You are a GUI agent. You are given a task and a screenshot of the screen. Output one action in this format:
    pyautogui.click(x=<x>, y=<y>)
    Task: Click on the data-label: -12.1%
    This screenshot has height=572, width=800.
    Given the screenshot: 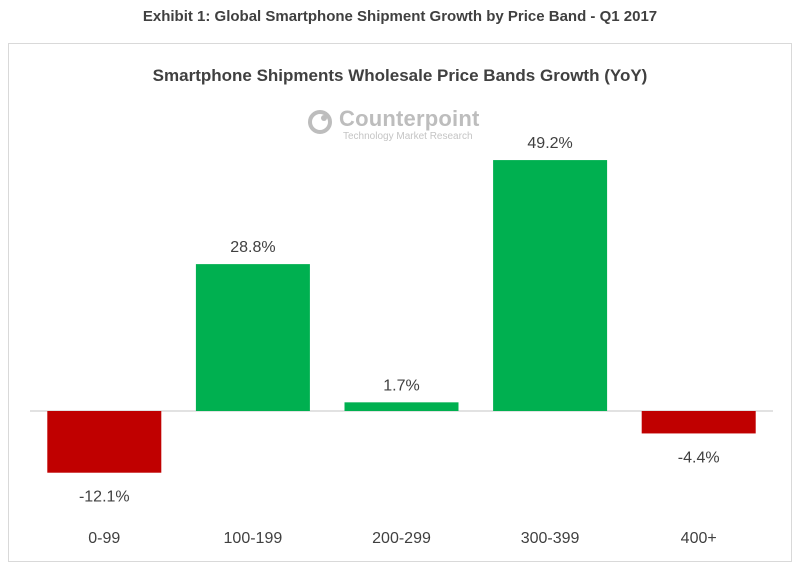 What is the action you would take?
    pyautogui.click(x=104, y=497)
    